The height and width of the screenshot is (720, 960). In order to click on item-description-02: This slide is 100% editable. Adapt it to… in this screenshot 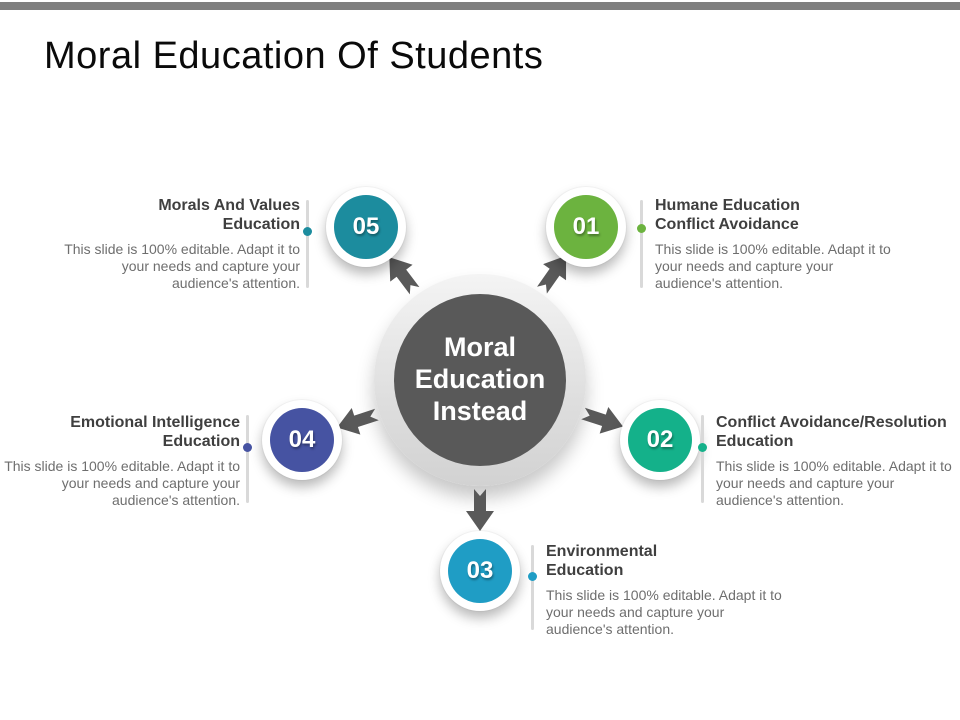, I will do `click(834, 483)`.